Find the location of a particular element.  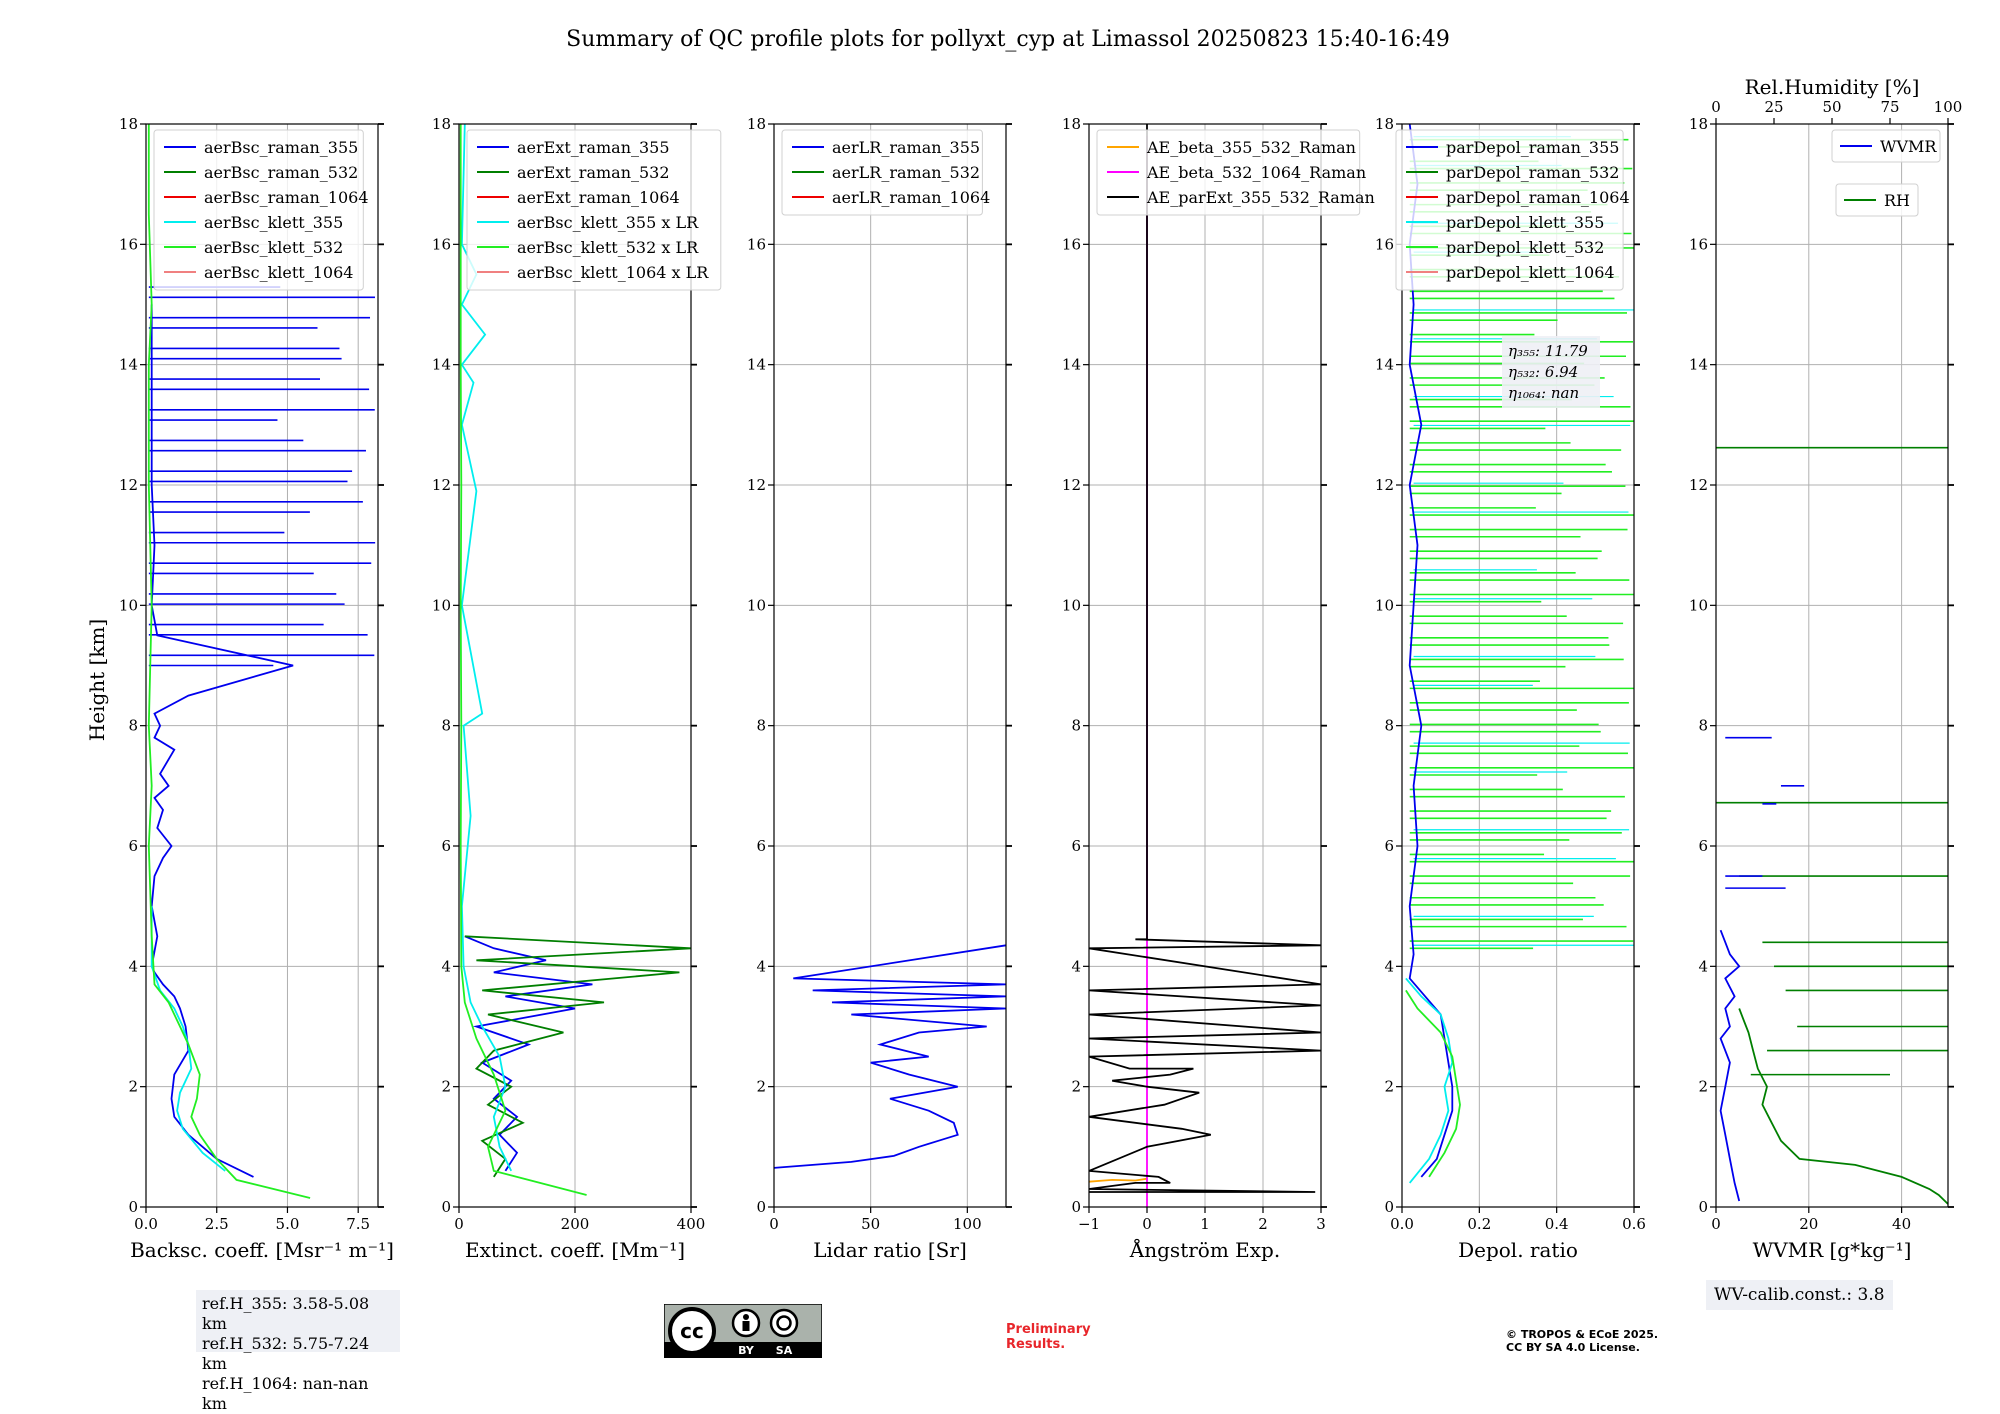

legend-label: aerLR_raman_1064 is located at coordinates (911, 197).